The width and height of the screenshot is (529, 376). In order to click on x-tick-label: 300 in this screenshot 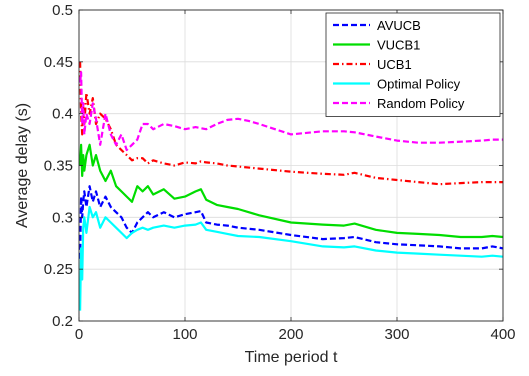, I will do `click(396, 334)`.